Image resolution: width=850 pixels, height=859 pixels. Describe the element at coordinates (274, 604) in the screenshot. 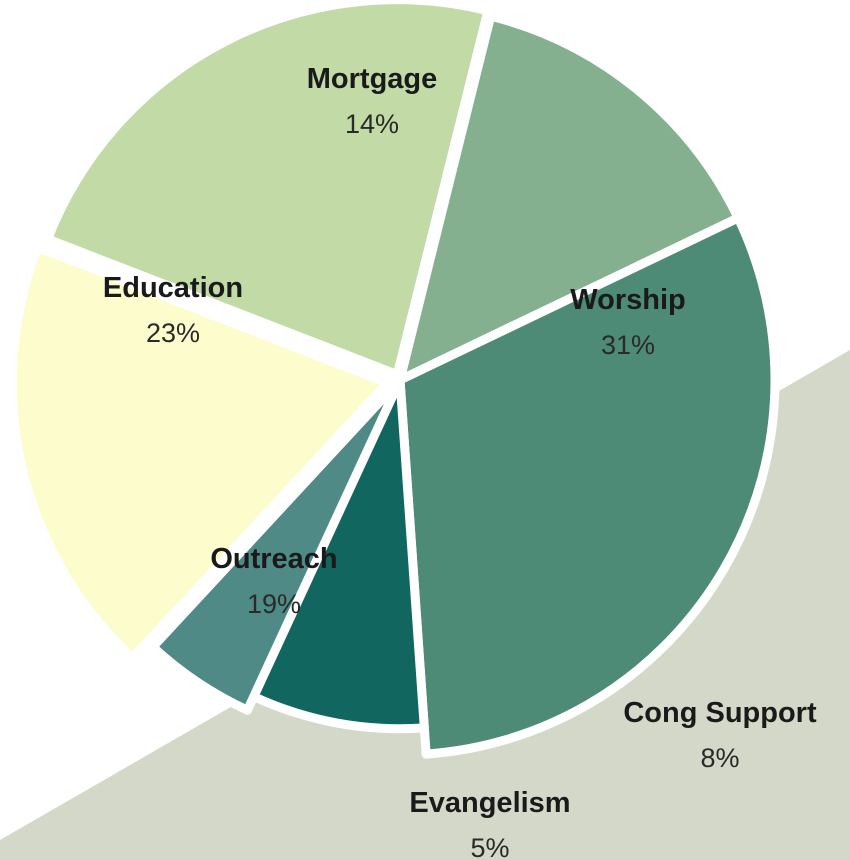

I see `slice-percent: 19%` at that location.